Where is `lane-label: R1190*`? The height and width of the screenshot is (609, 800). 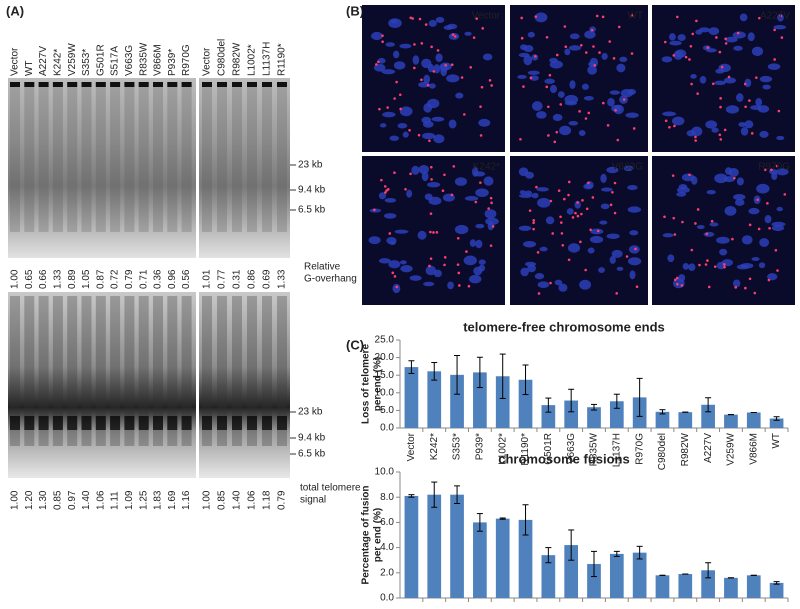
lane-label: R1190* is located at coordinates (282, 59).